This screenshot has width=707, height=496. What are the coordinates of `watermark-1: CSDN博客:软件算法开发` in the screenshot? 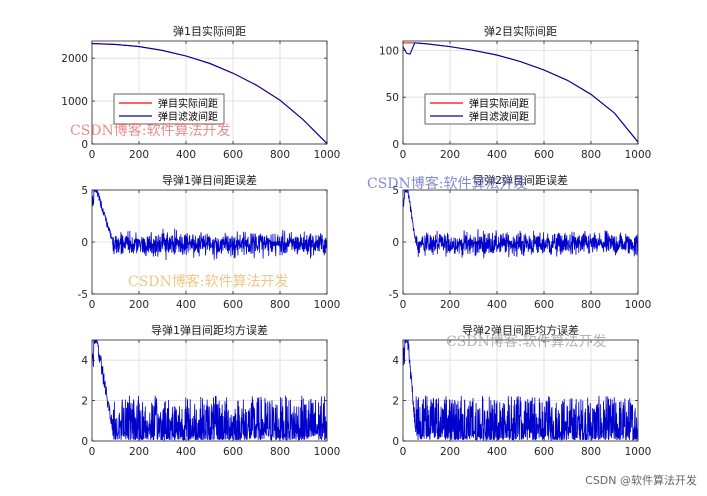 It's located at (150, 131).